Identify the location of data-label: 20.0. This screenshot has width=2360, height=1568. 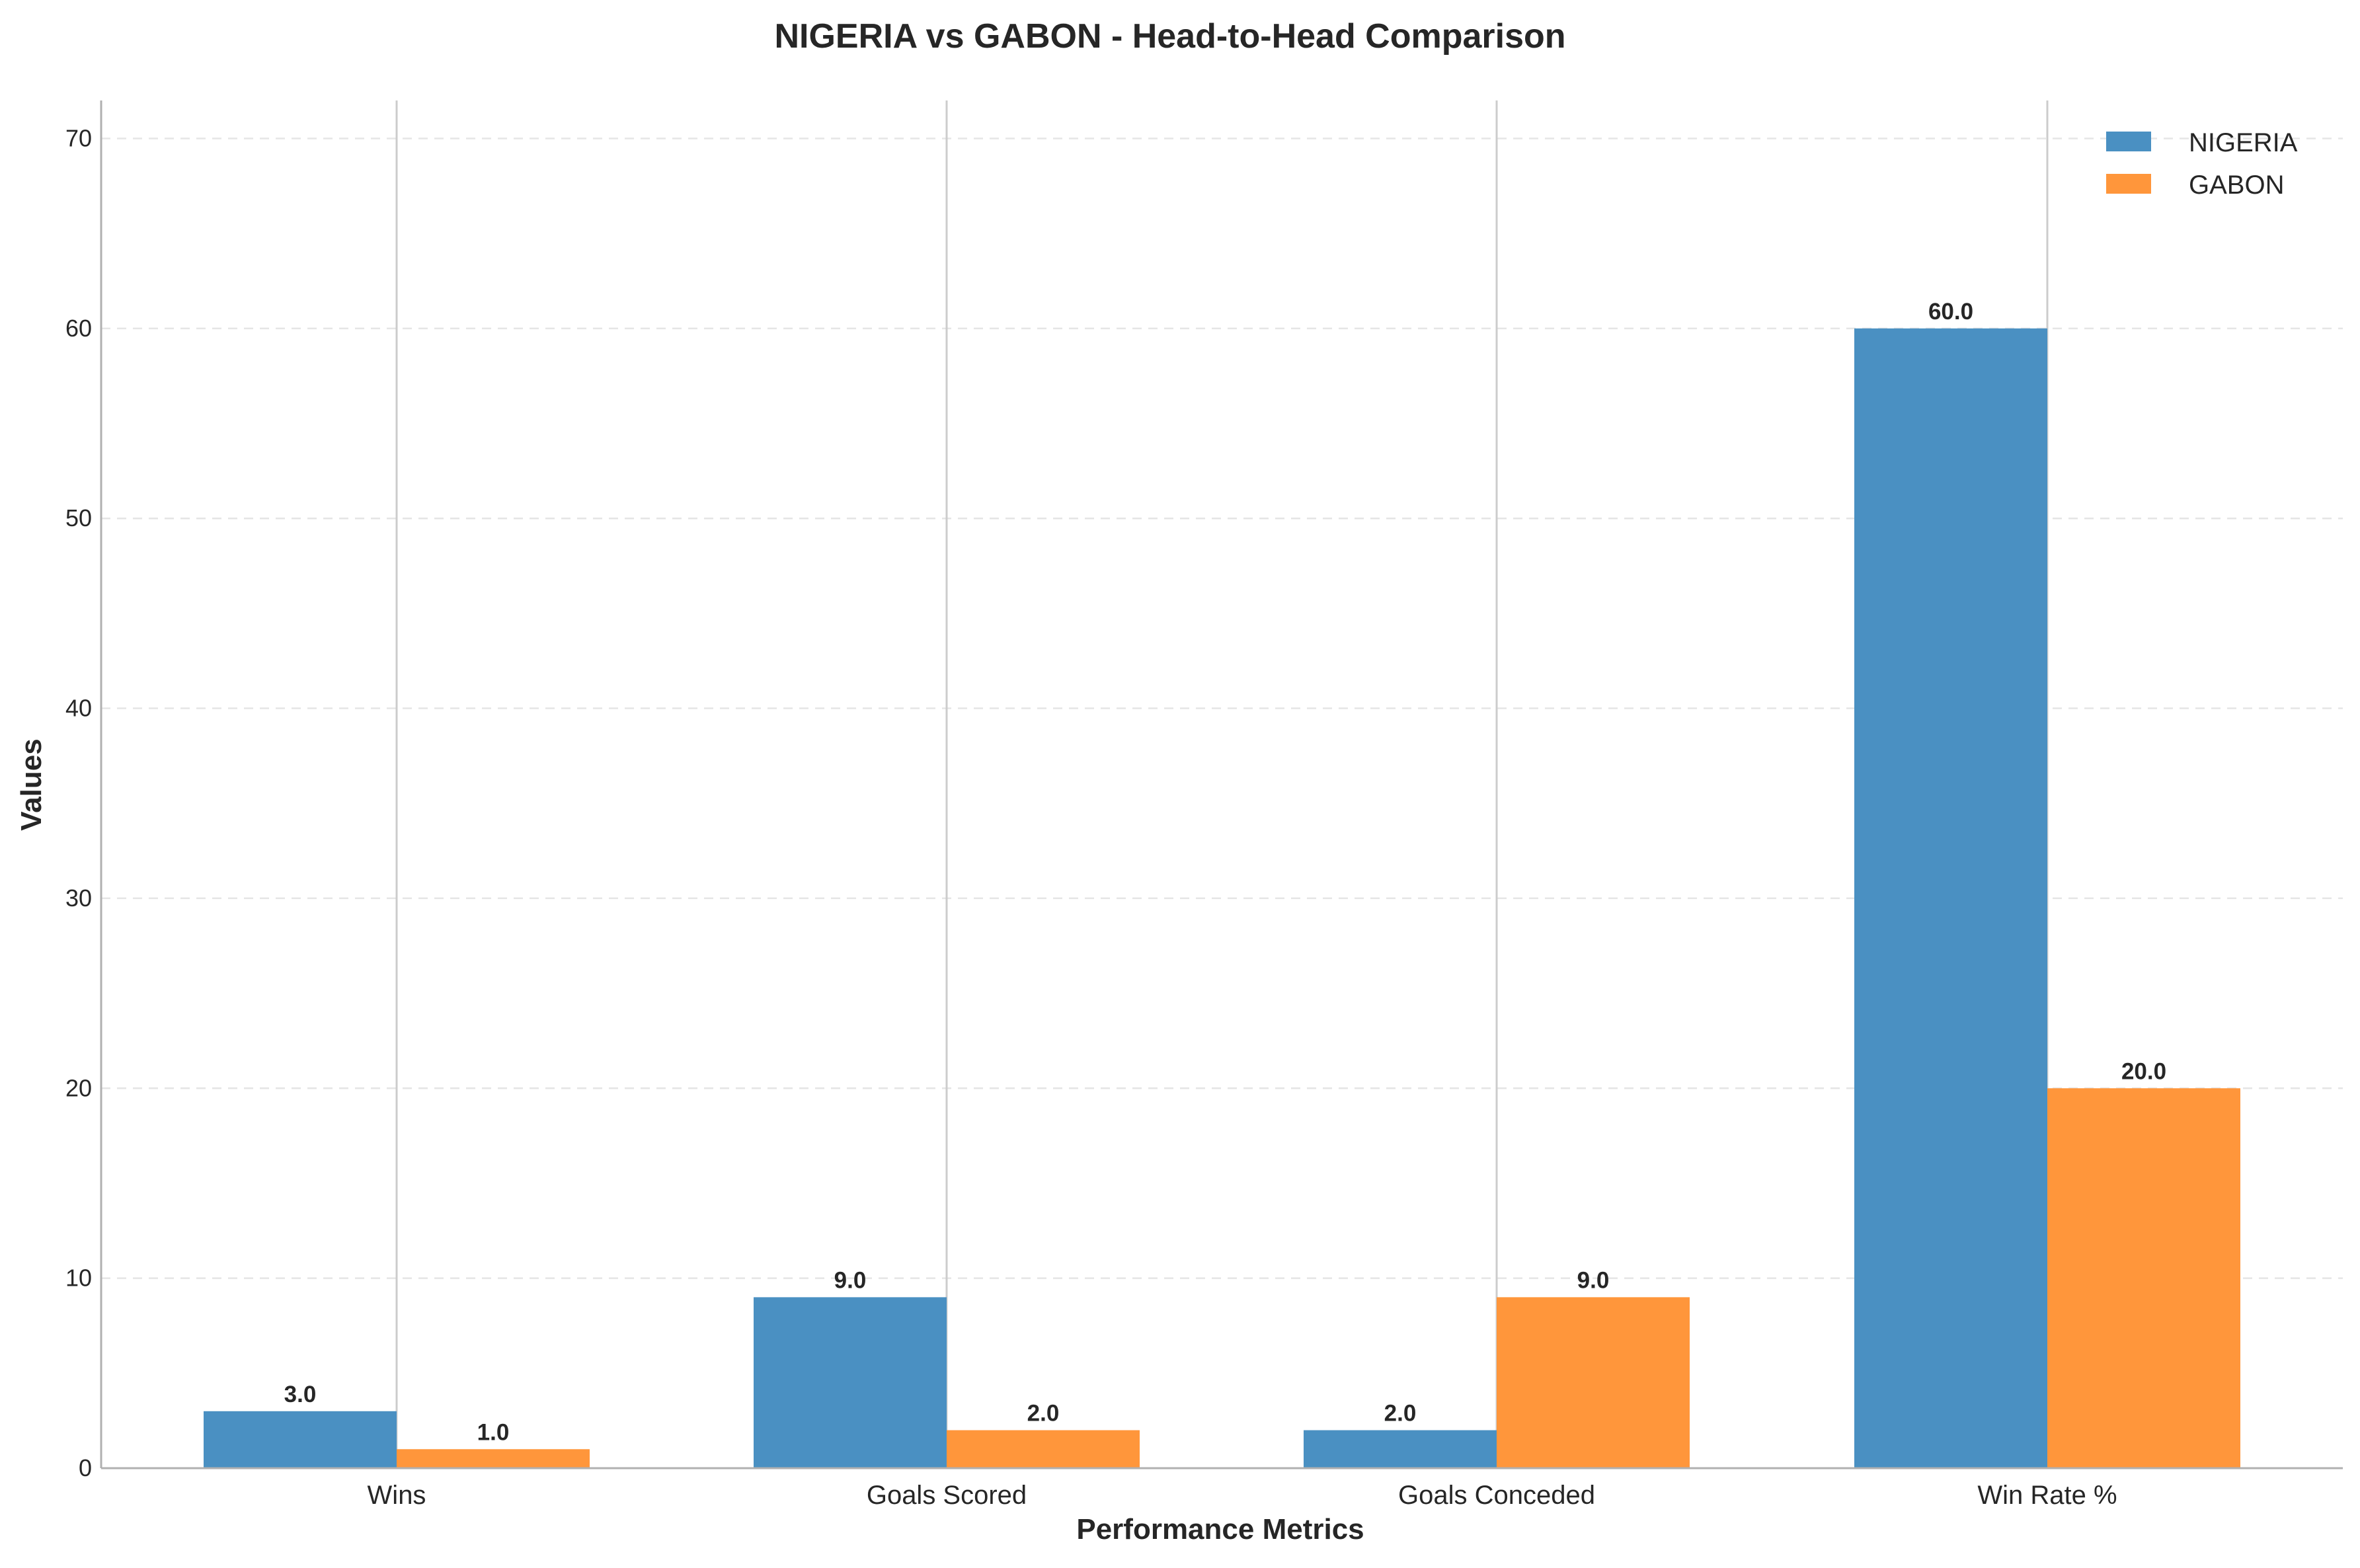
(2143, 1071).